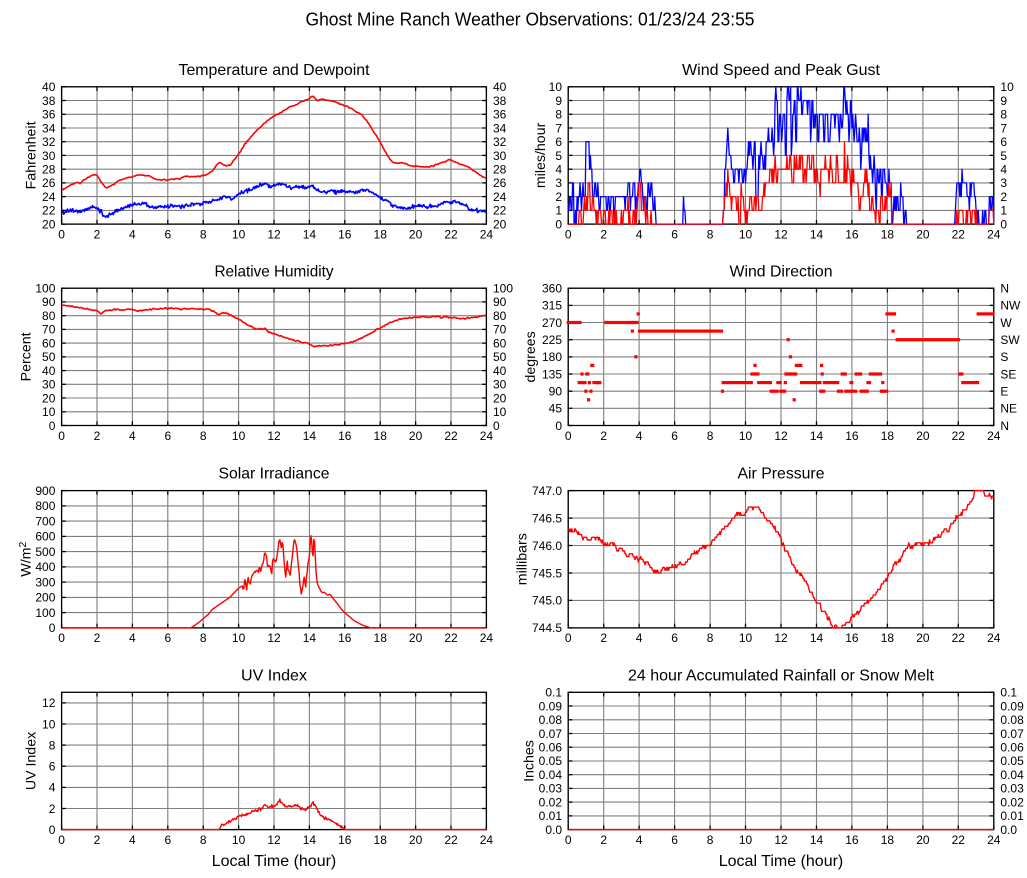  What do you see at coordinates (551, 802) in the screenshot?
I see `svg-text: 0.02` at bounding box center [551, 802].